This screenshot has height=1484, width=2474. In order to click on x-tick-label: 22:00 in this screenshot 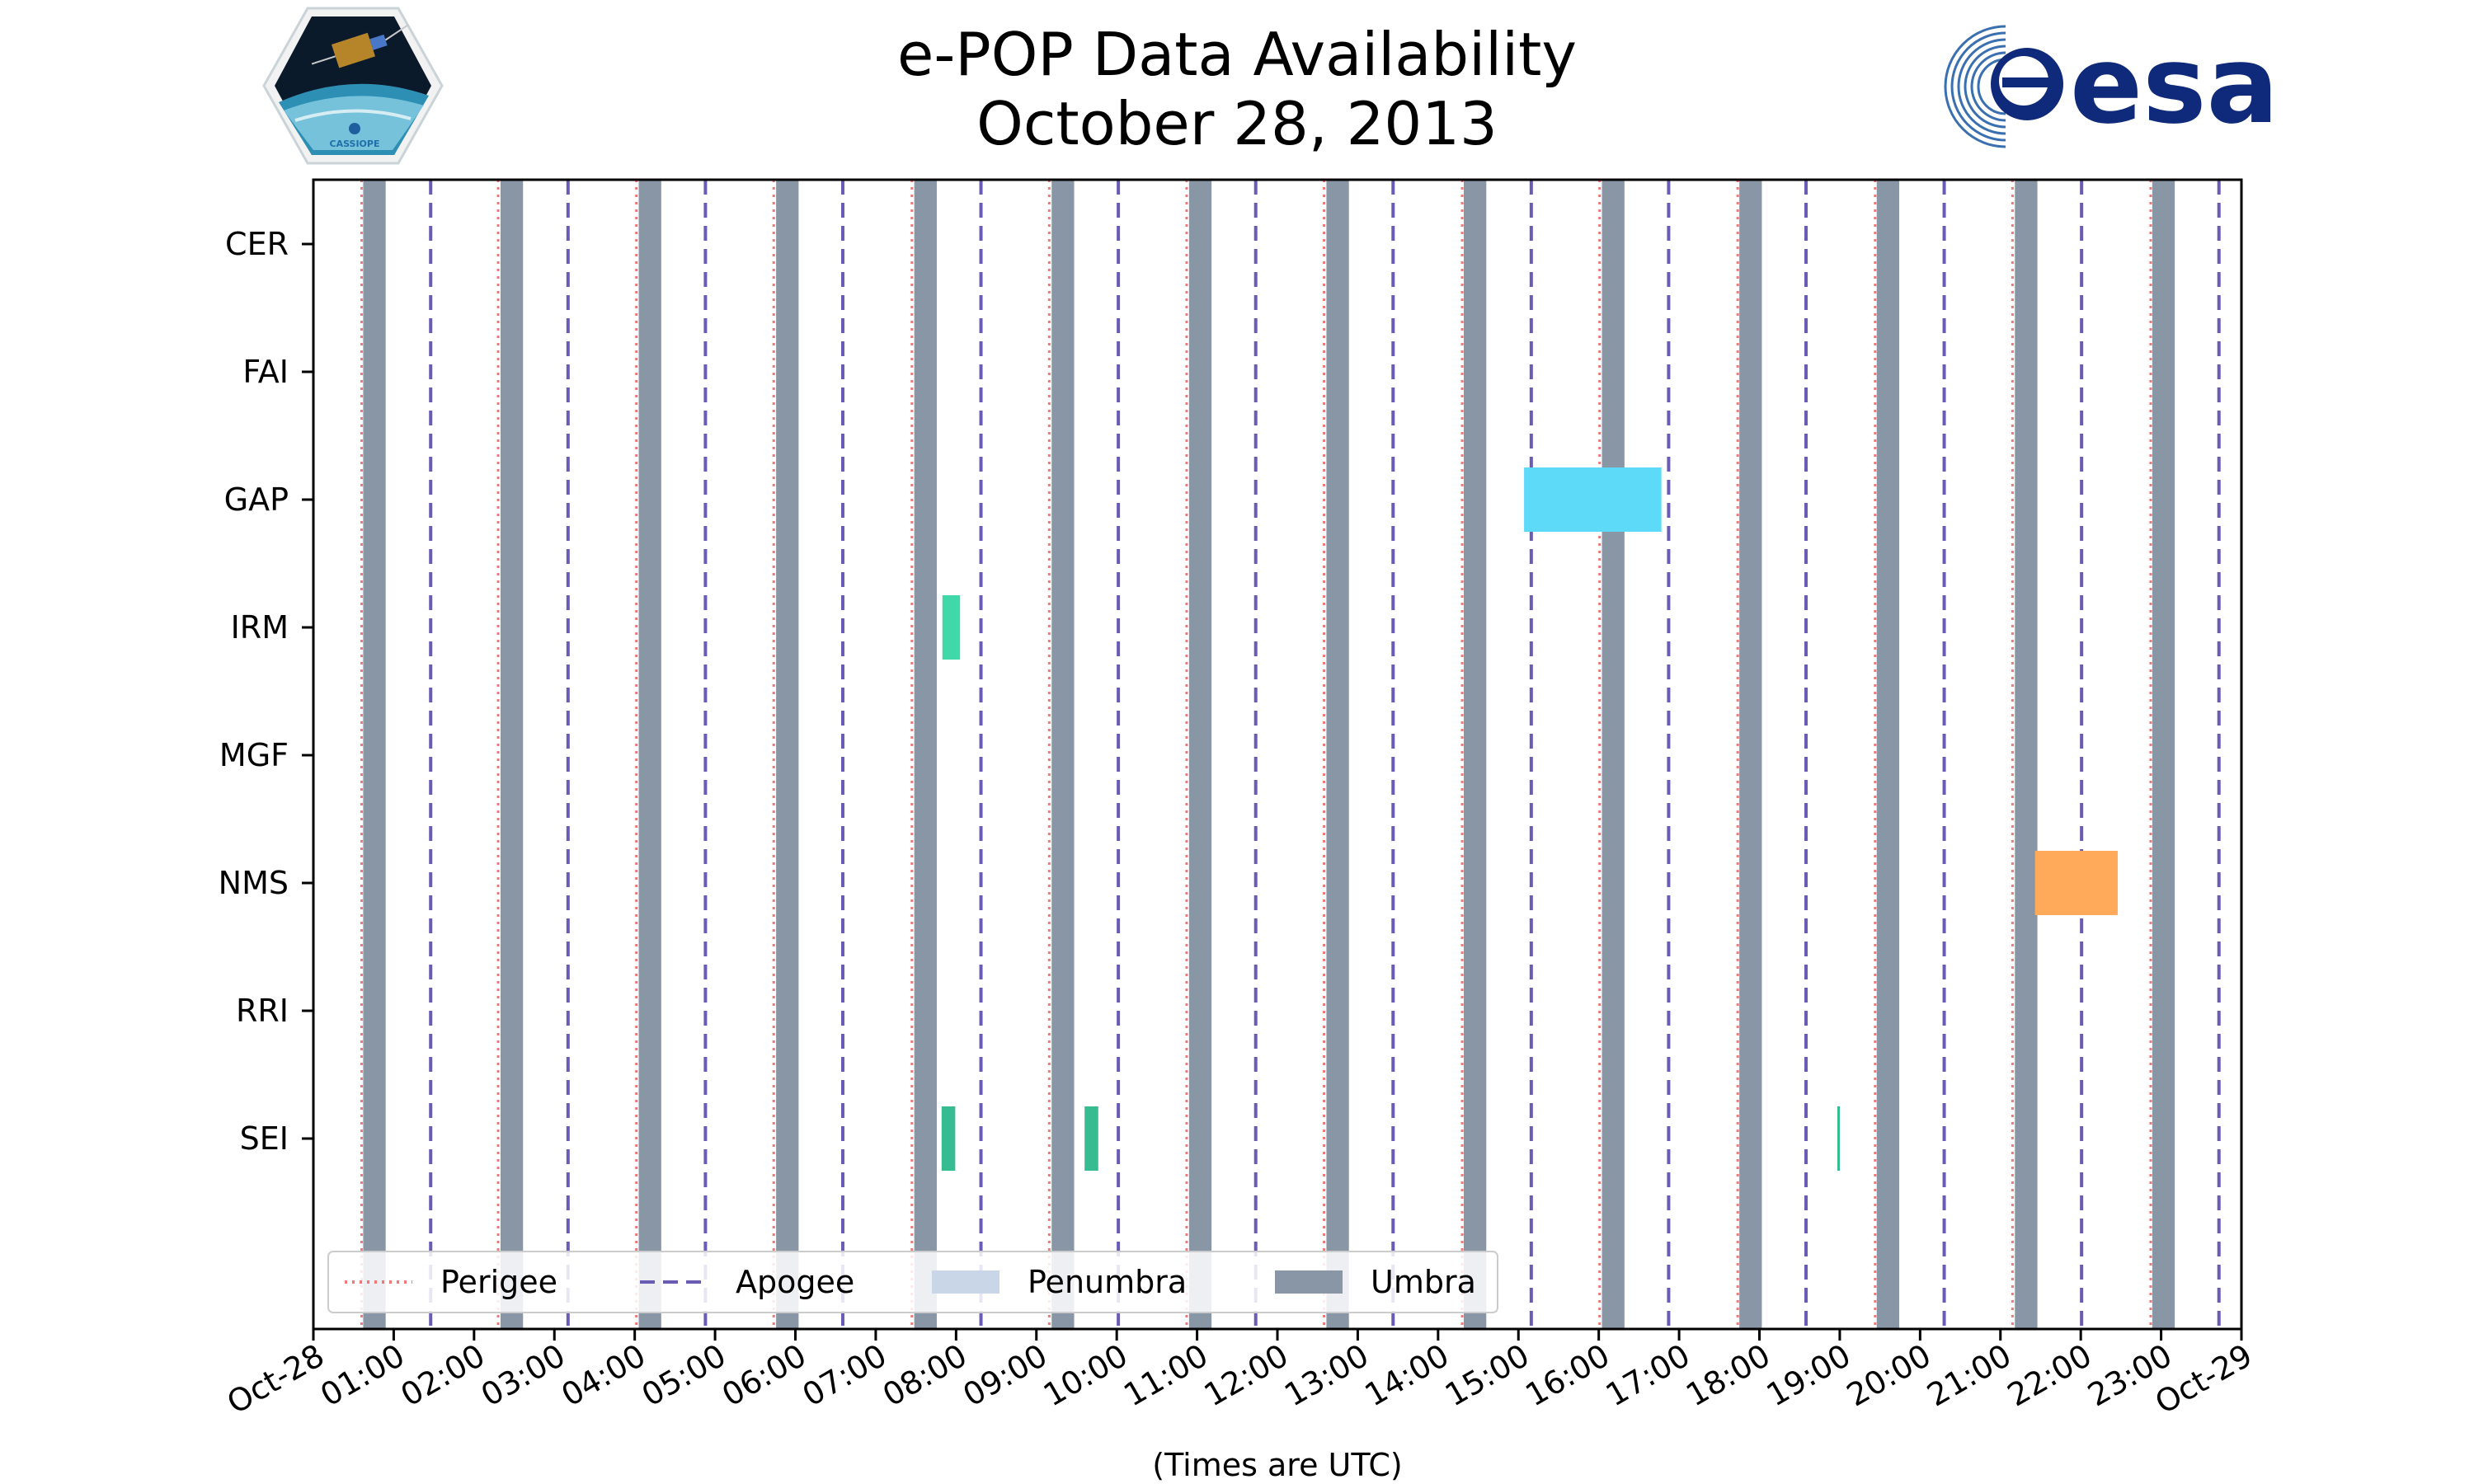, I will do `click(2049, 1375)`.